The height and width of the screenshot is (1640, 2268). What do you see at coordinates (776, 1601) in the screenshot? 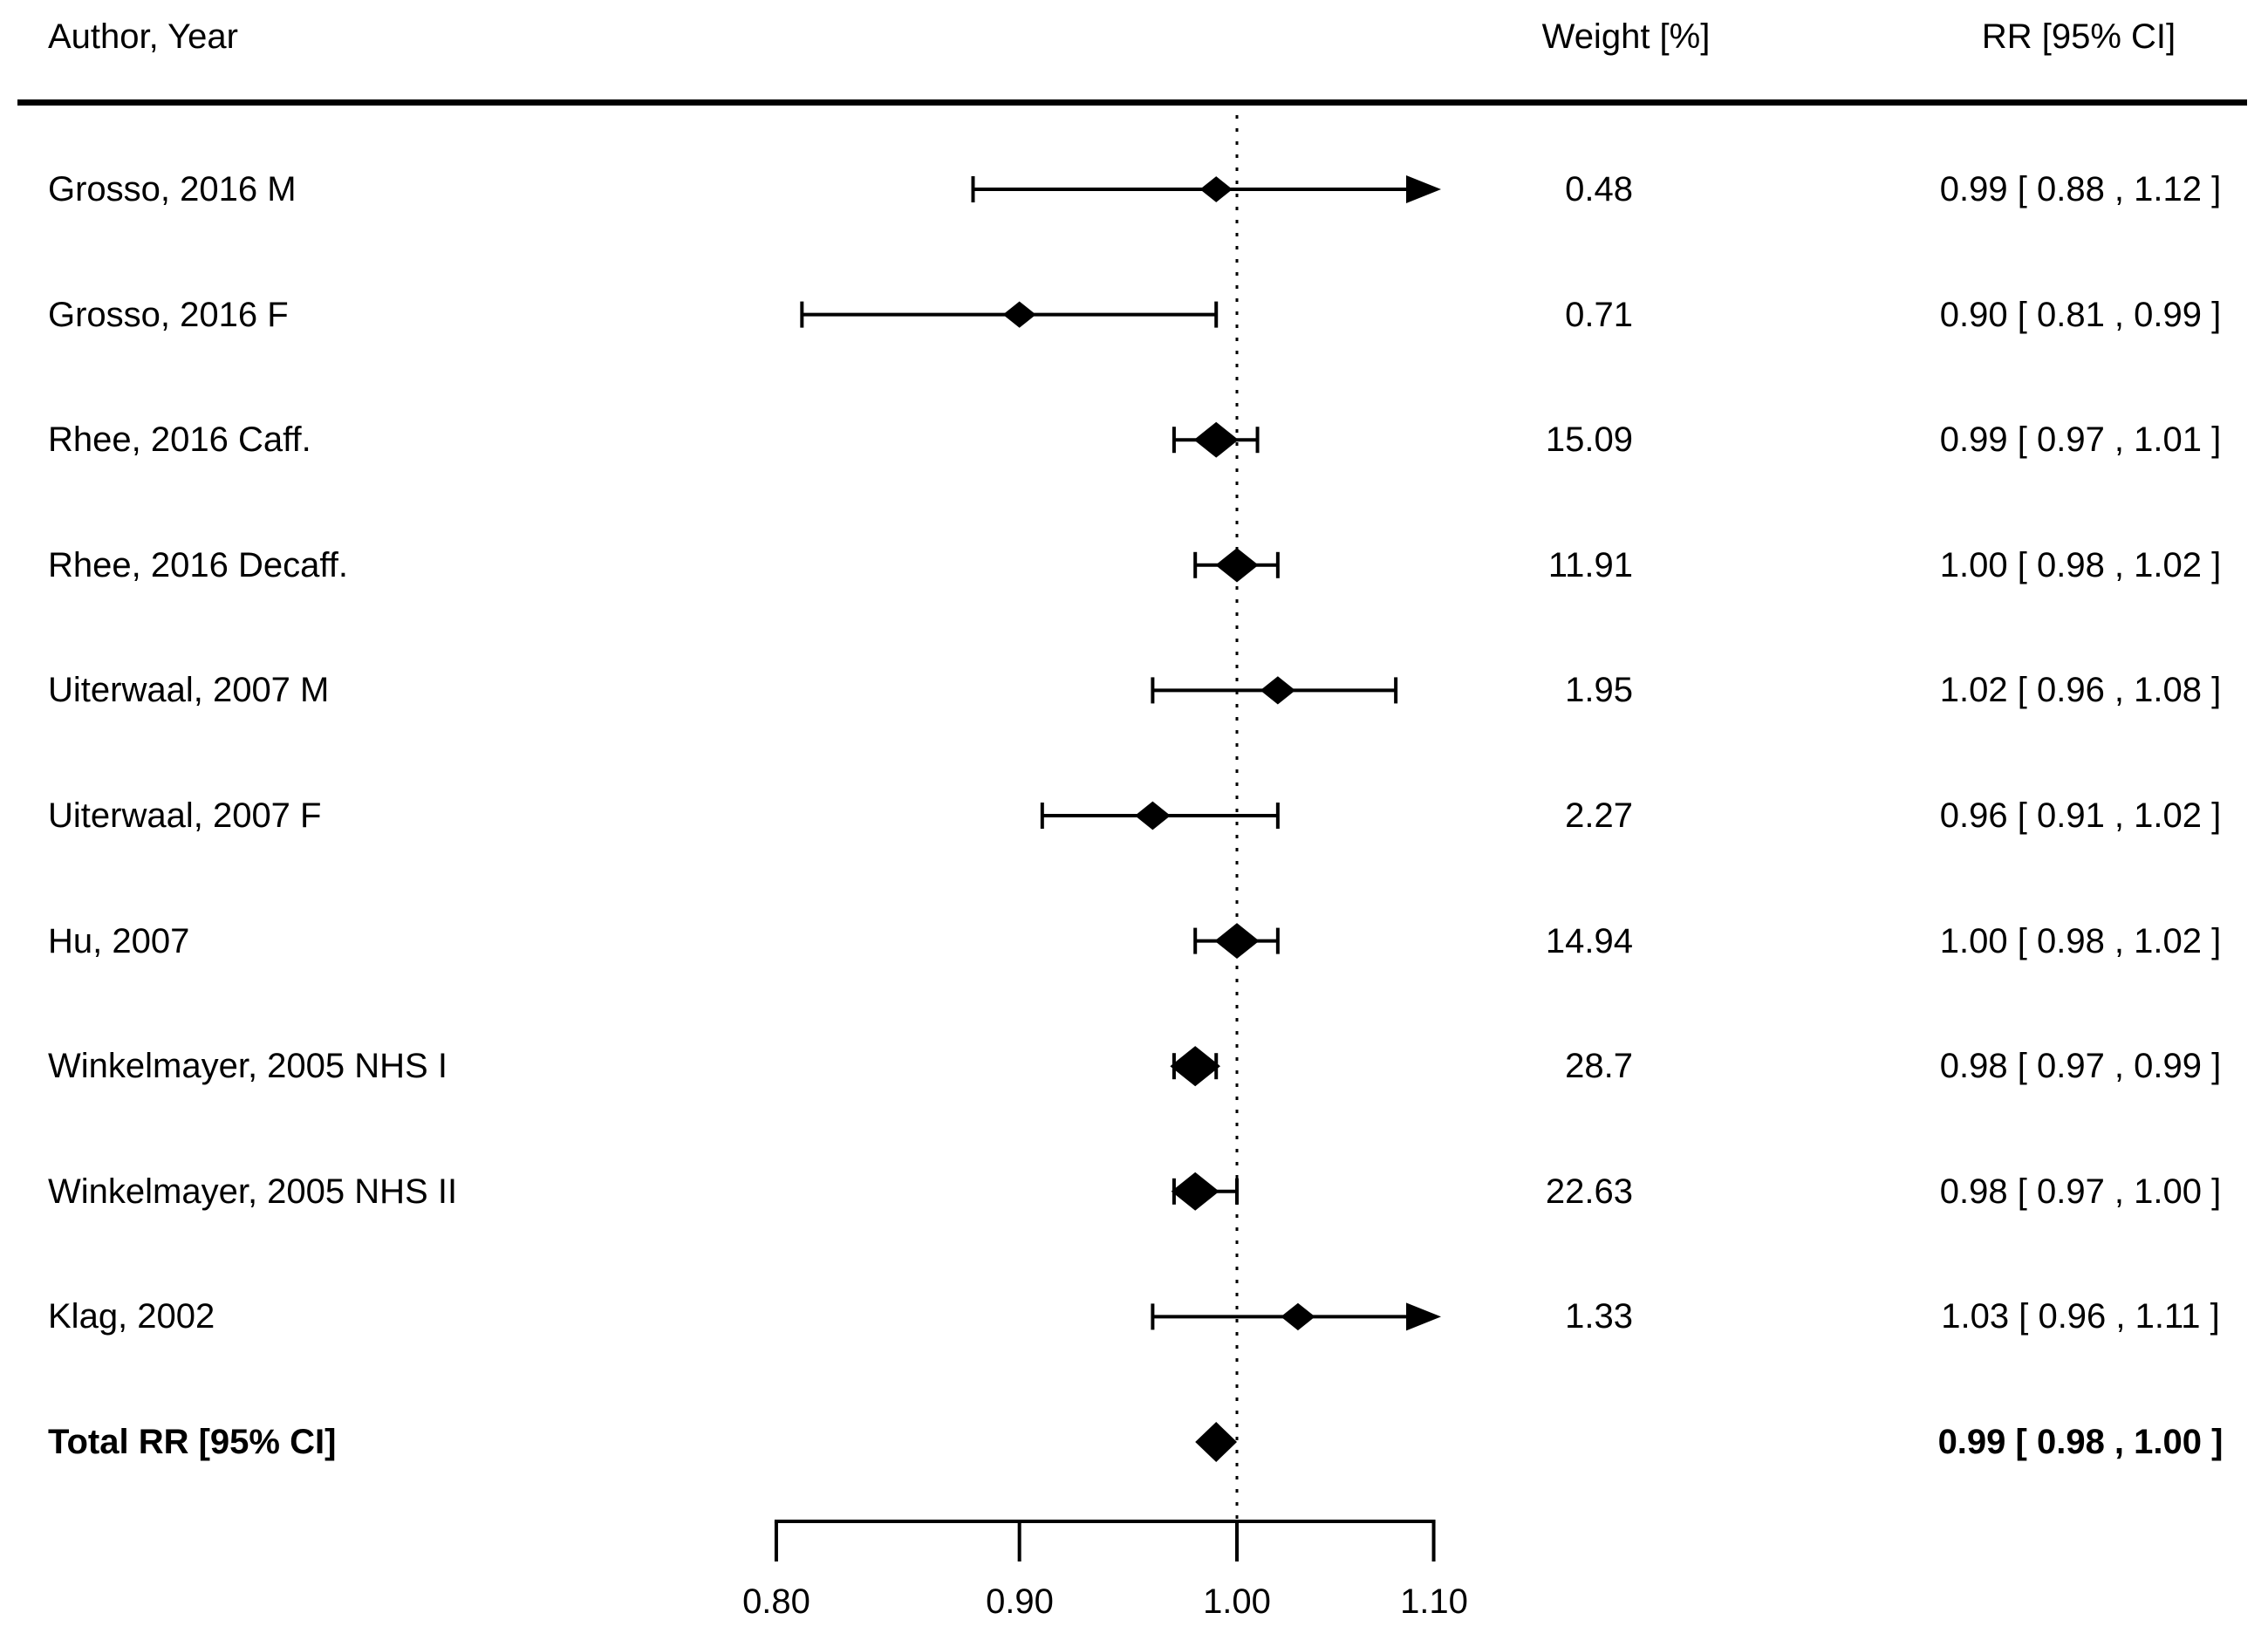
I see `axis-tick-label: 0.80` at bounding box center [776, 1601].